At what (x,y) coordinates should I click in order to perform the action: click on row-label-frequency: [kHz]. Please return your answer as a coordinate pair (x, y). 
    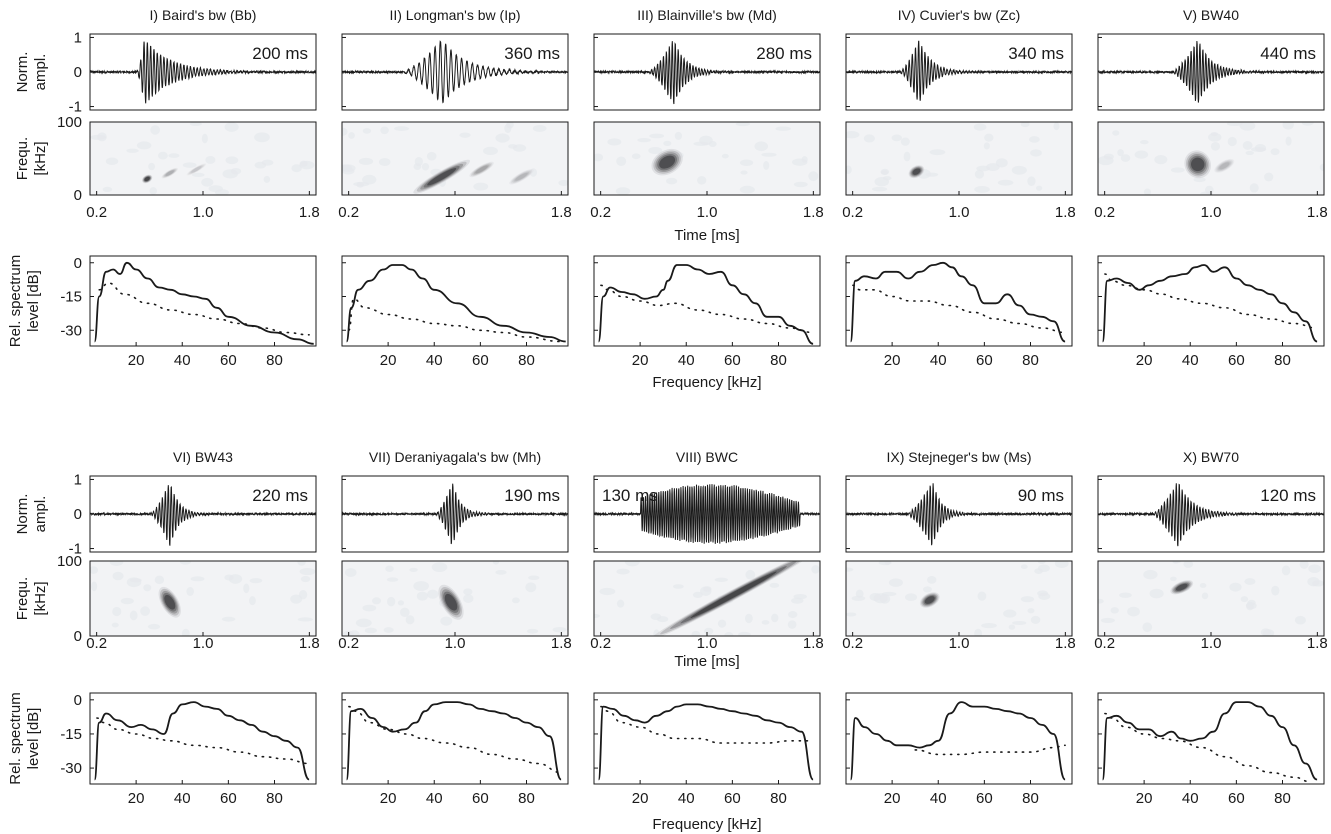
    Looking at the image, I should click on (40, 158).